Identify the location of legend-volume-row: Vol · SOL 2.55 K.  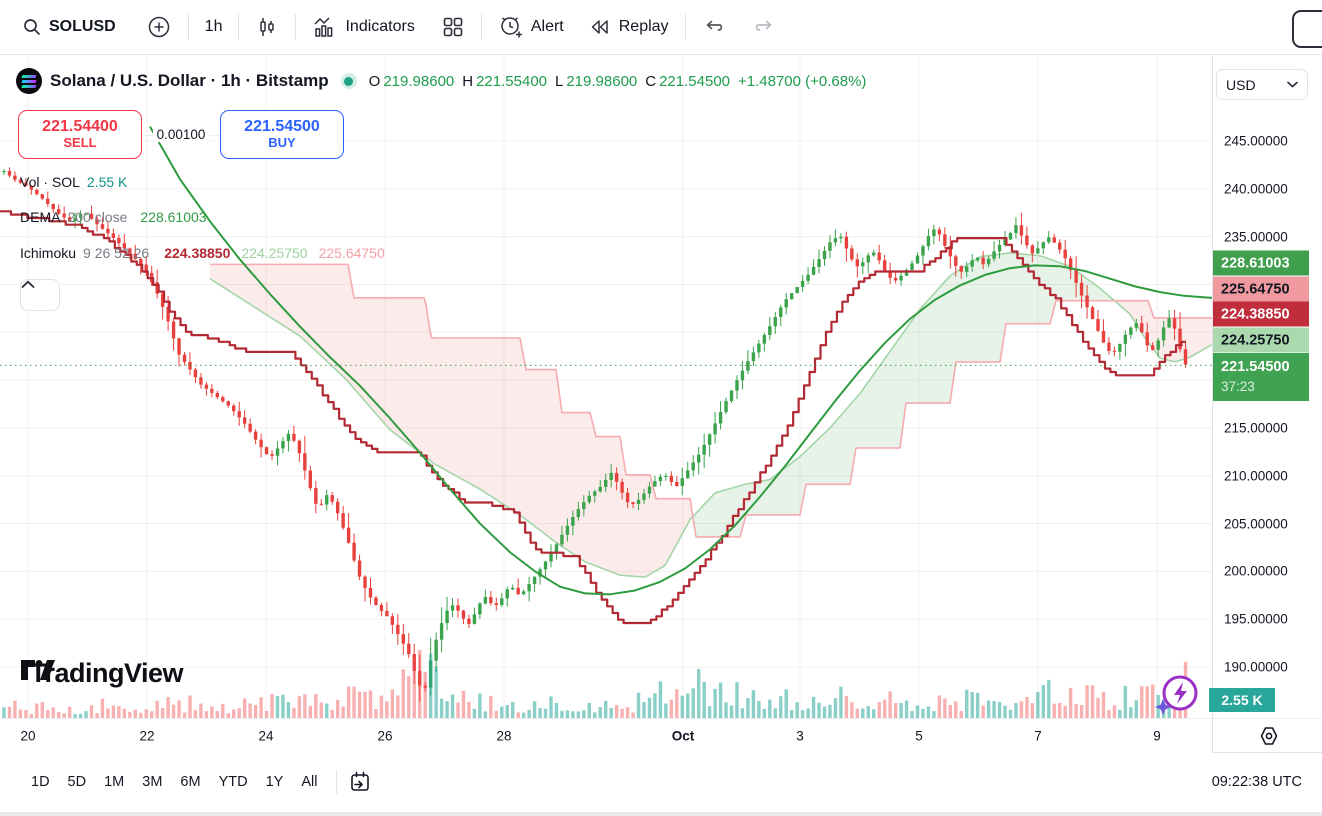
(73, 182).